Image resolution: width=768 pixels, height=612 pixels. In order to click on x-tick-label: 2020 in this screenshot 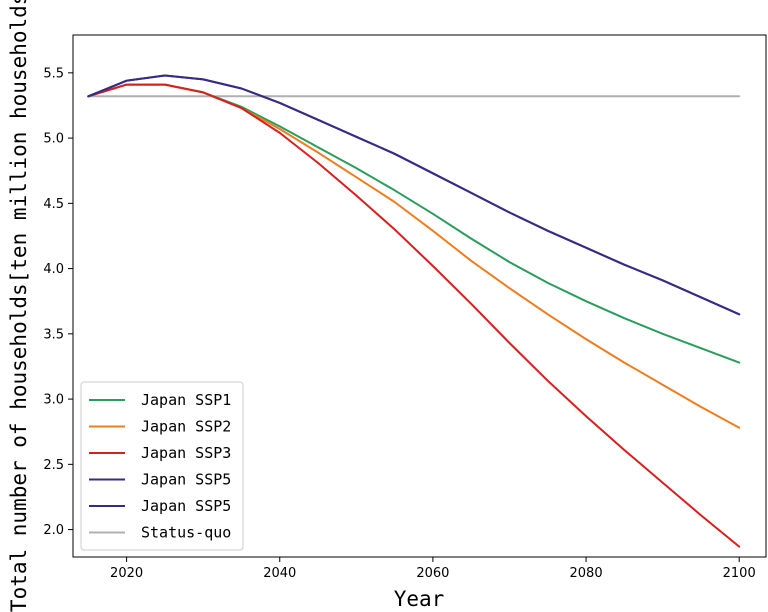, I will do `click(126, 573)`.